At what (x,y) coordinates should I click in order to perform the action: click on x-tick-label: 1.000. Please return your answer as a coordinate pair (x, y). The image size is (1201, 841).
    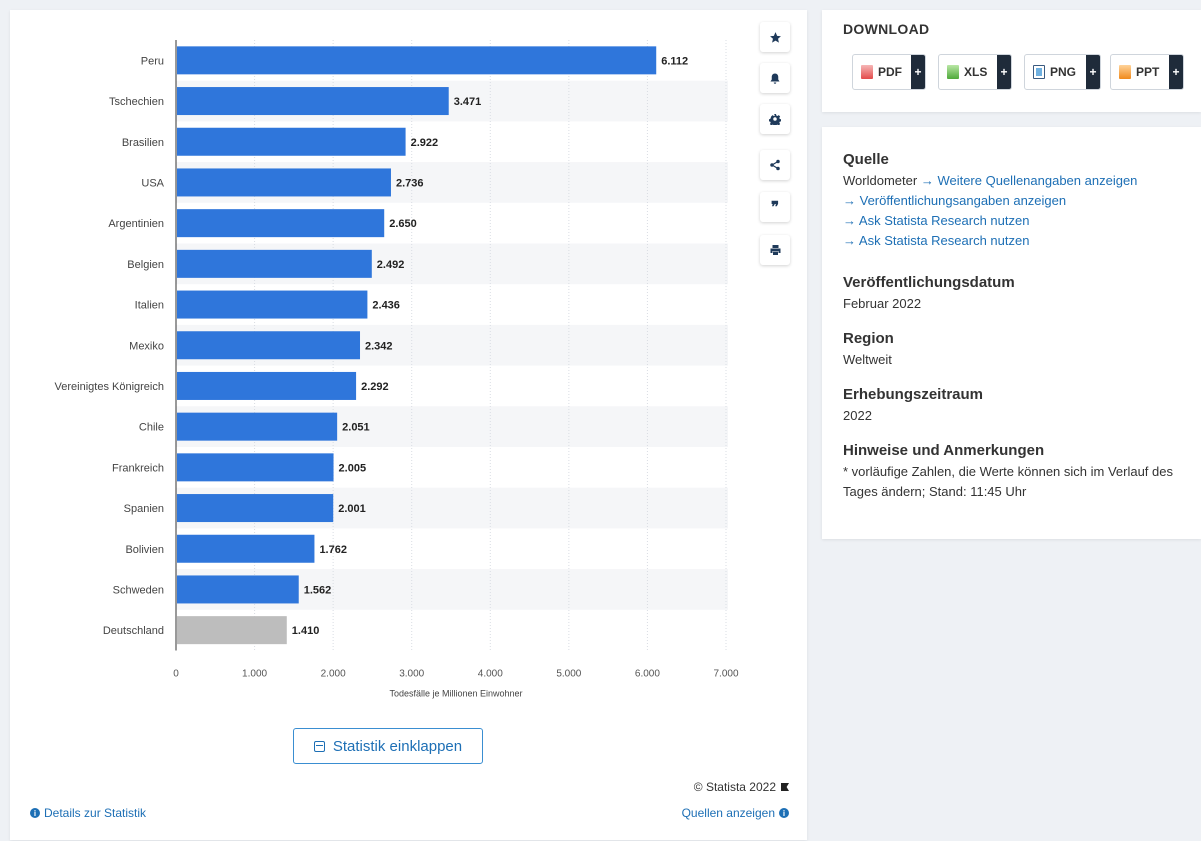
    Looking at the image, I should click on (254, 674).